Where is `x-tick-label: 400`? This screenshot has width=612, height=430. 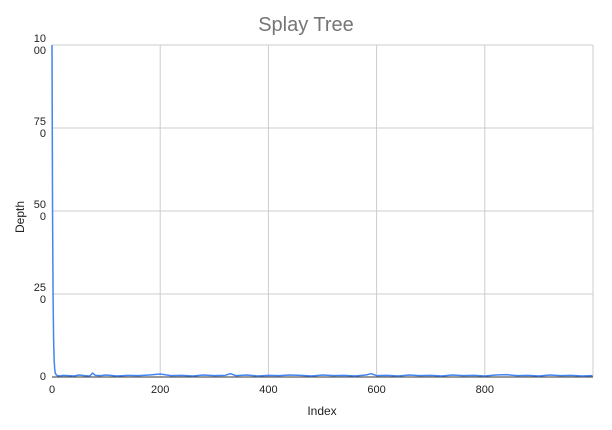 x-tick-label: 400 is located at coordinates (268, 390).